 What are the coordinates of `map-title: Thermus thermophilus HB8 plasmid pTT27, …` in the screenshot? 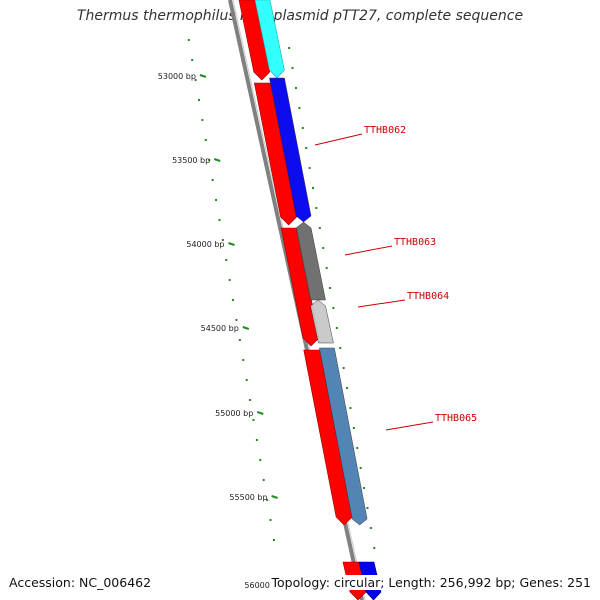 It's located at (300, 16).